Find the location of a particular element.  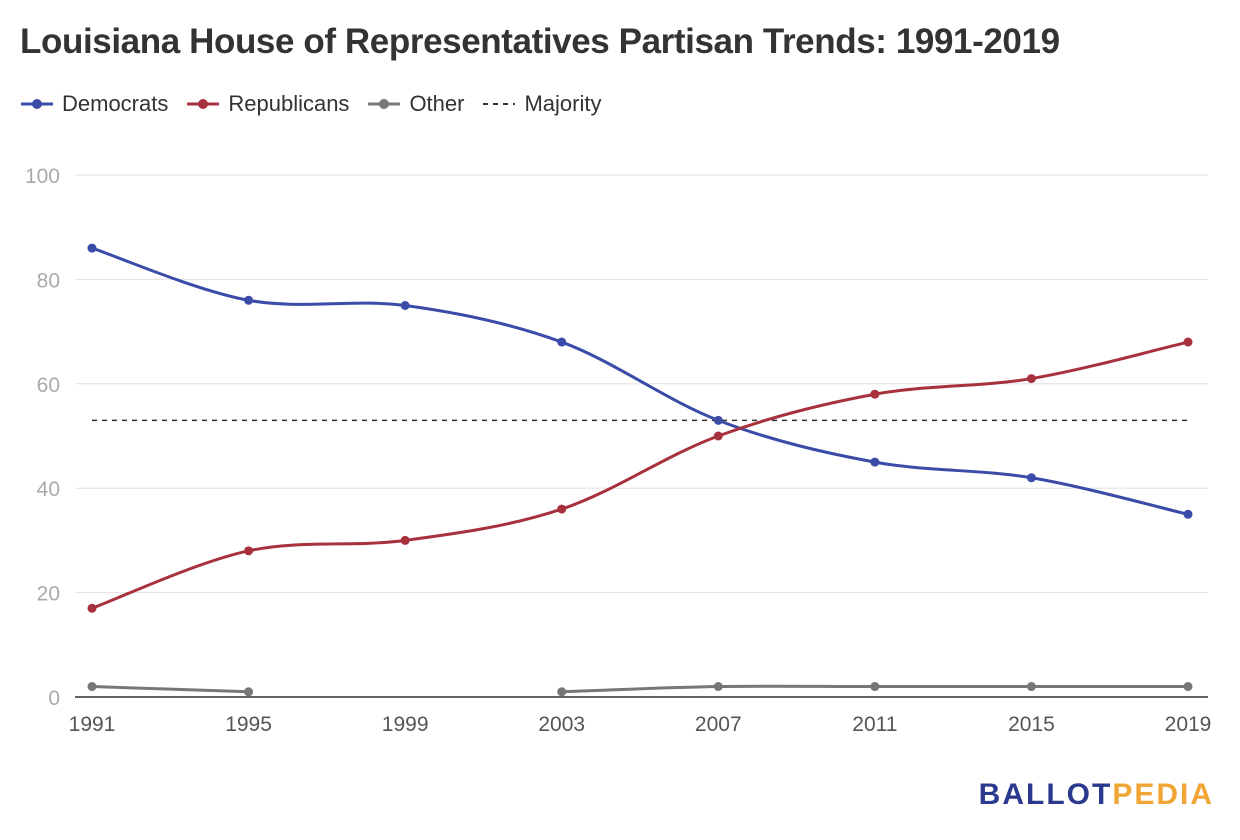

legend-label-majority: Majority is located at coordinates (563, 103).